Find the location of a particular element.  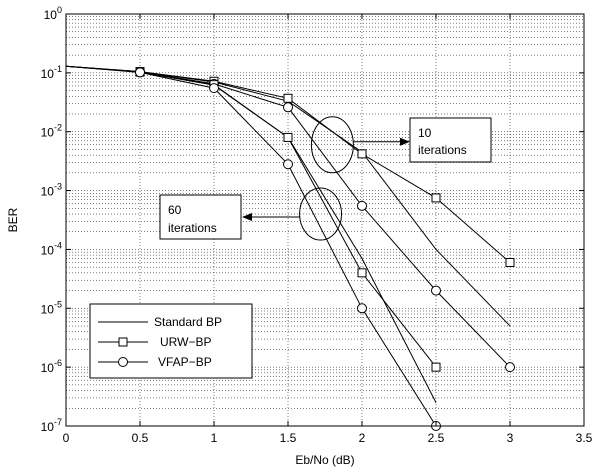

annotation-text-10-line1: 10 is located at coordinates (425, 133).